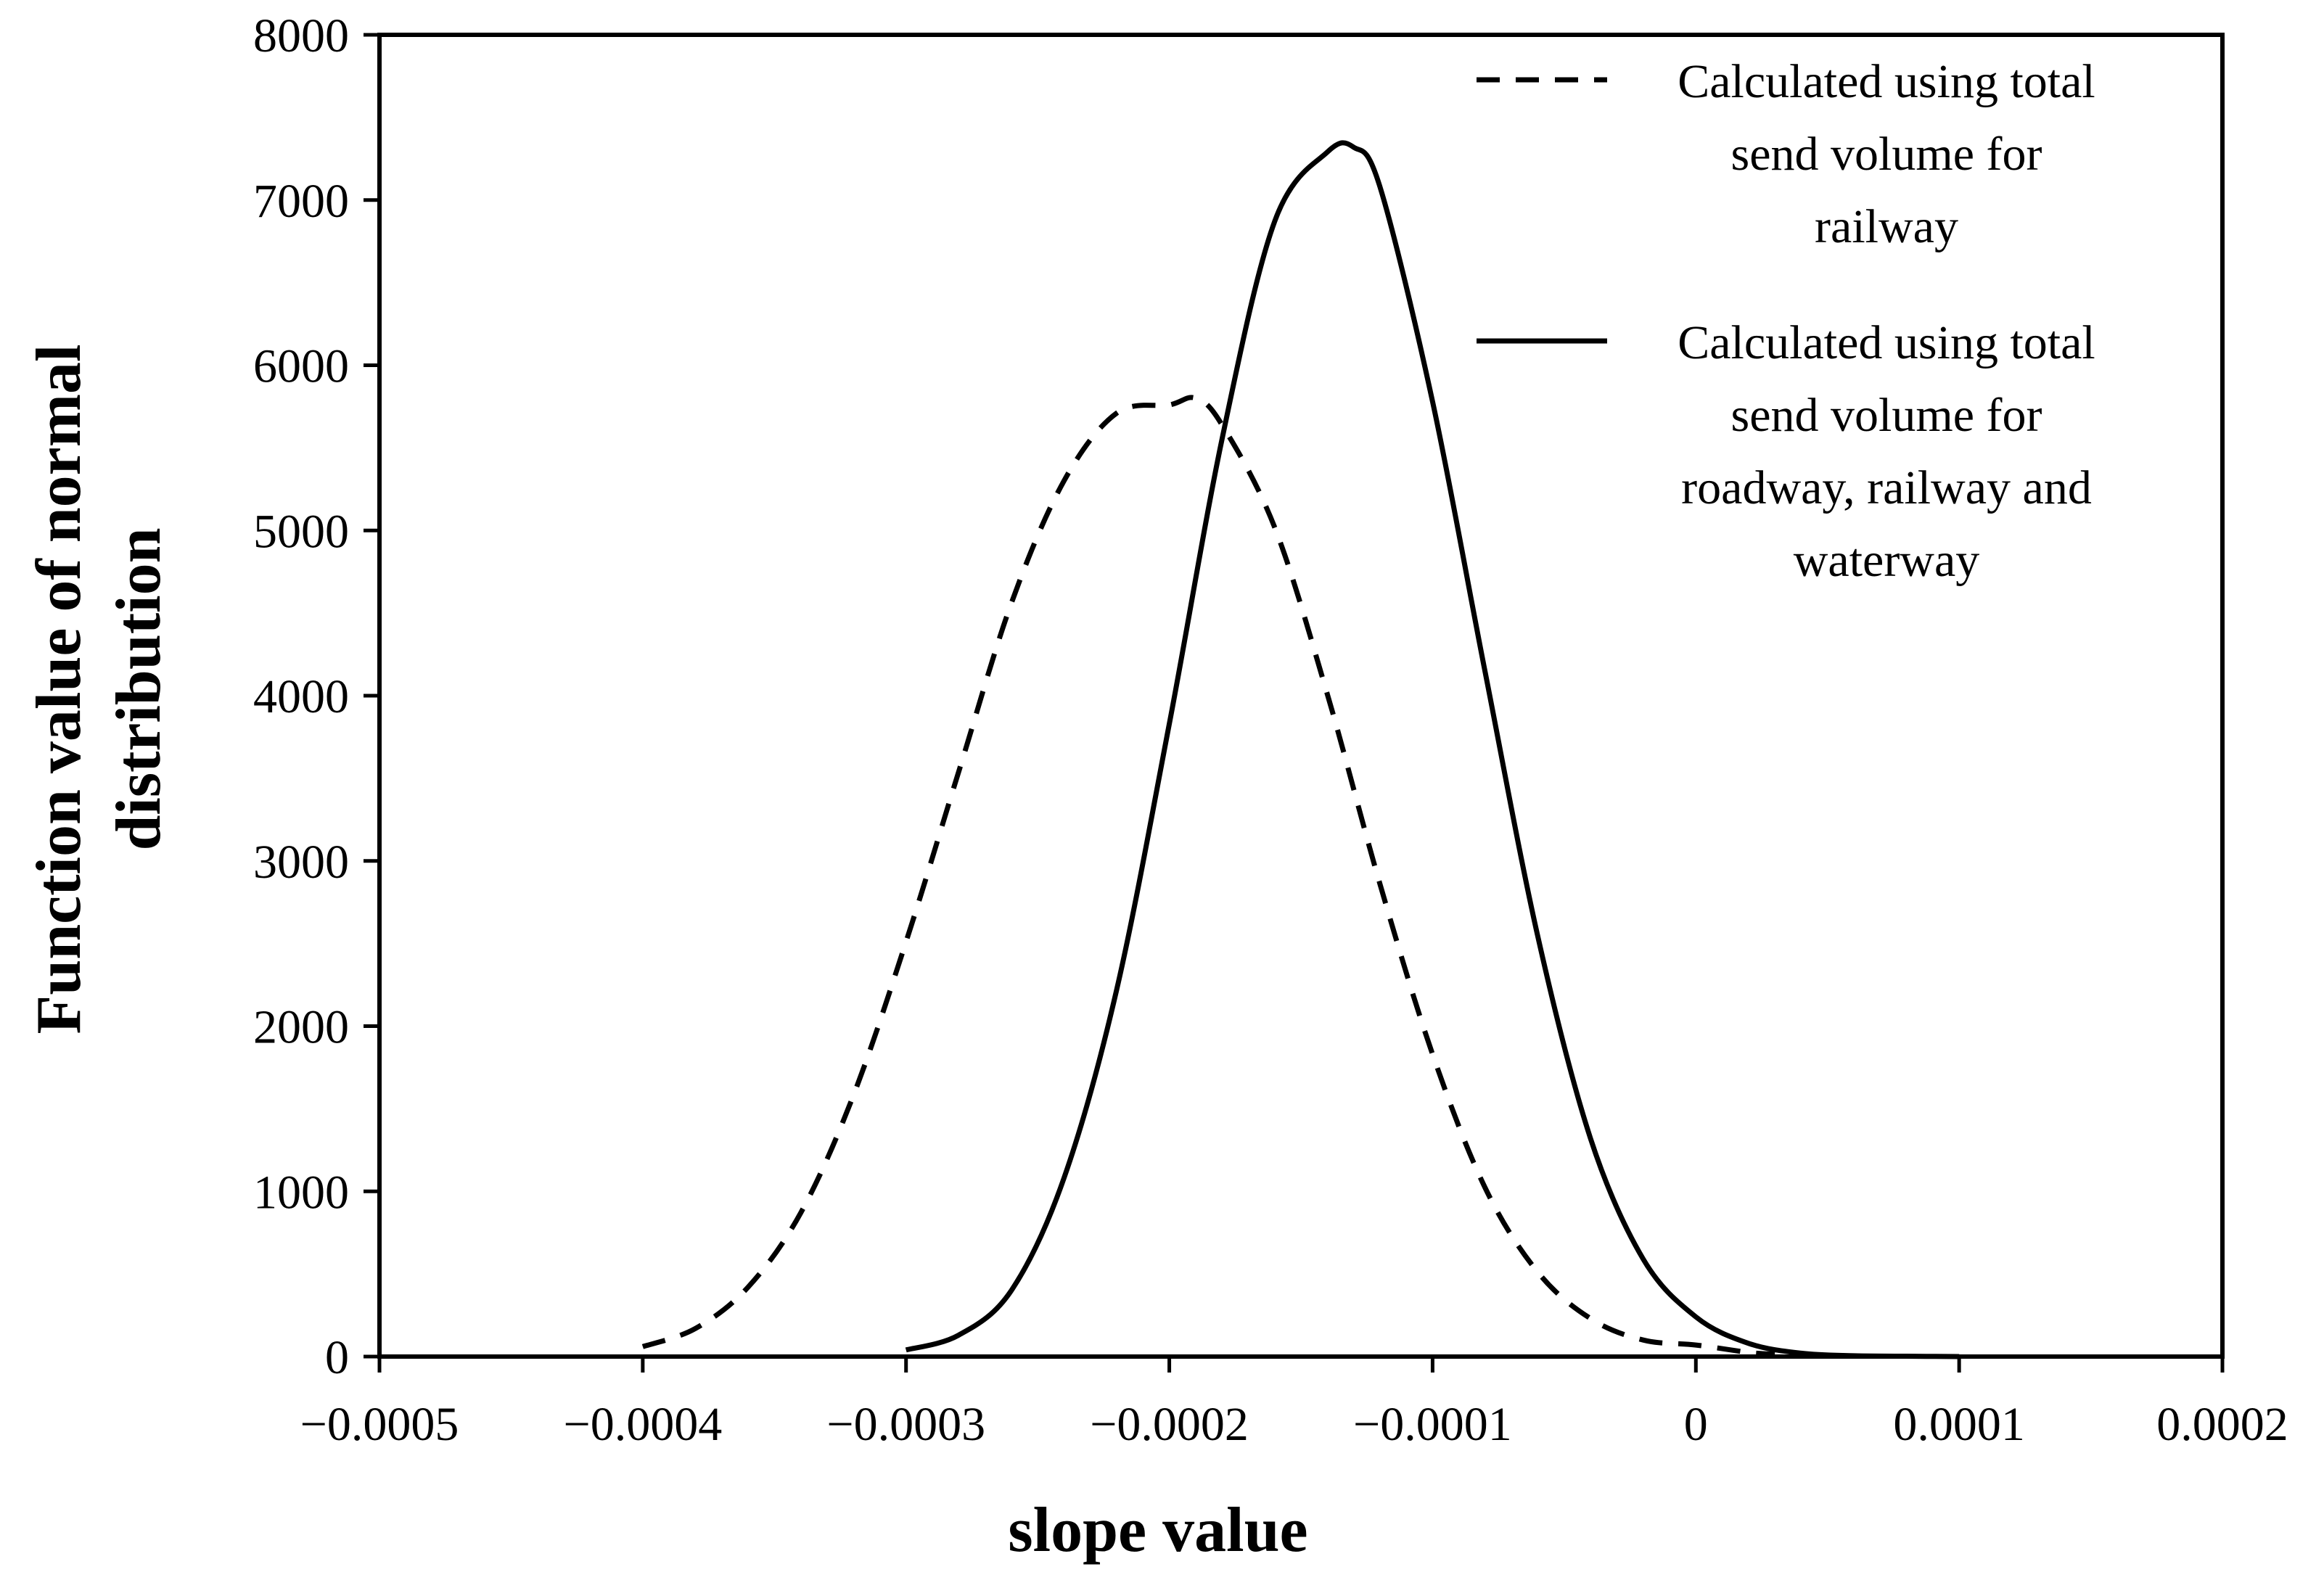 This screenshot has width=2324, height=1580. What do you see at coordinates (1887, 227) in the screenshot?
I see `legend-label-series-1-line-3: railway` at bounding box center [1887, 227].